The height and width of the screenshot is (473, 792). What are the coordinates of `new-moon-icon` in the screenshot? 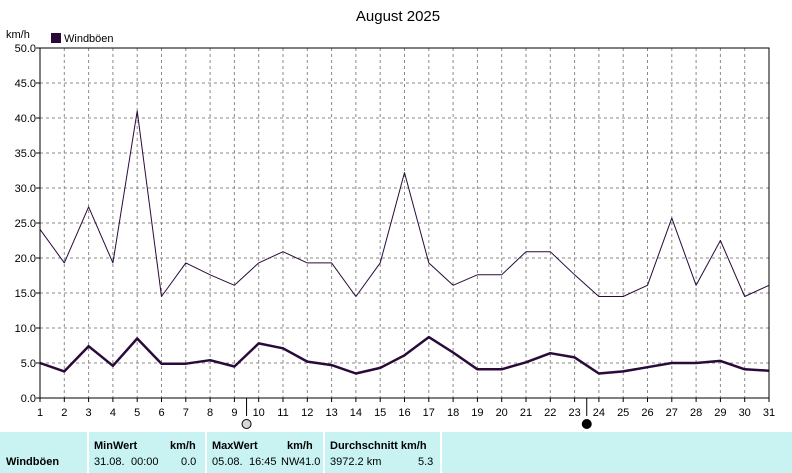 It's located at (586, 424).